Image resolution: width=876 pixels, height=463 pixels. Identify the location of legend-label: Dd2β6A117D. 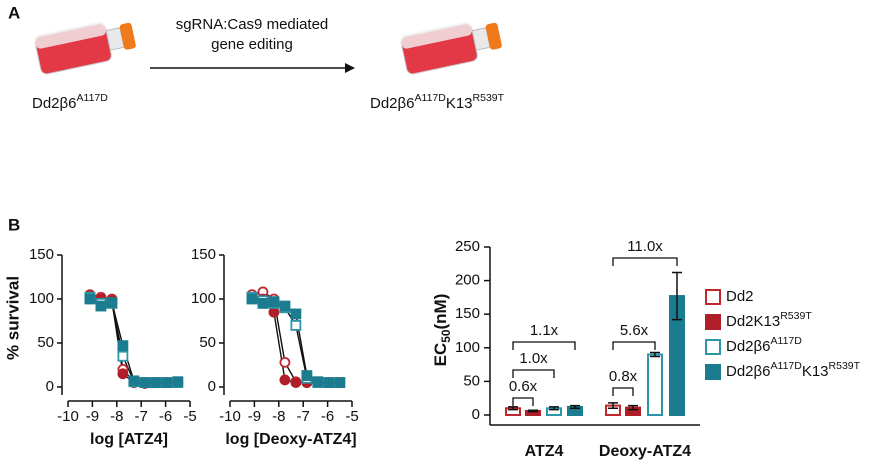
(764, 345).